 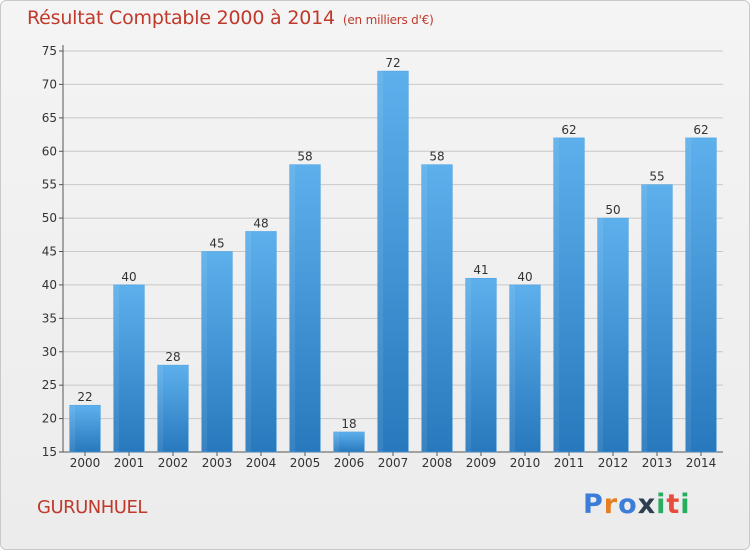 I want to click on x-tick-label-2004: 2004, so click(x=261, y=463).